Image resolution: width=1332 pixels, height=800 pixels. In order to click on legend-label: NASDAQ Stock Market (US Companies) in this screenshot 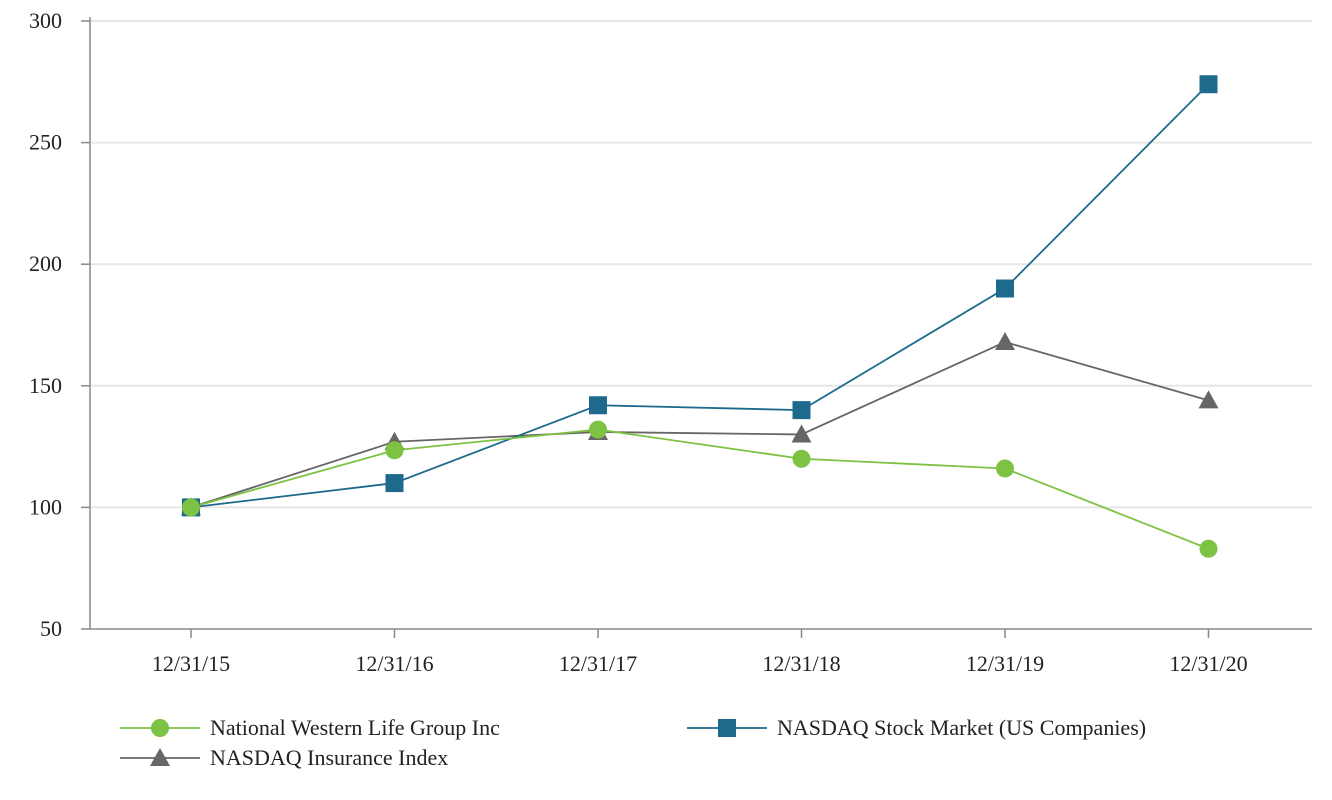, I will do `click(961, 727)`.